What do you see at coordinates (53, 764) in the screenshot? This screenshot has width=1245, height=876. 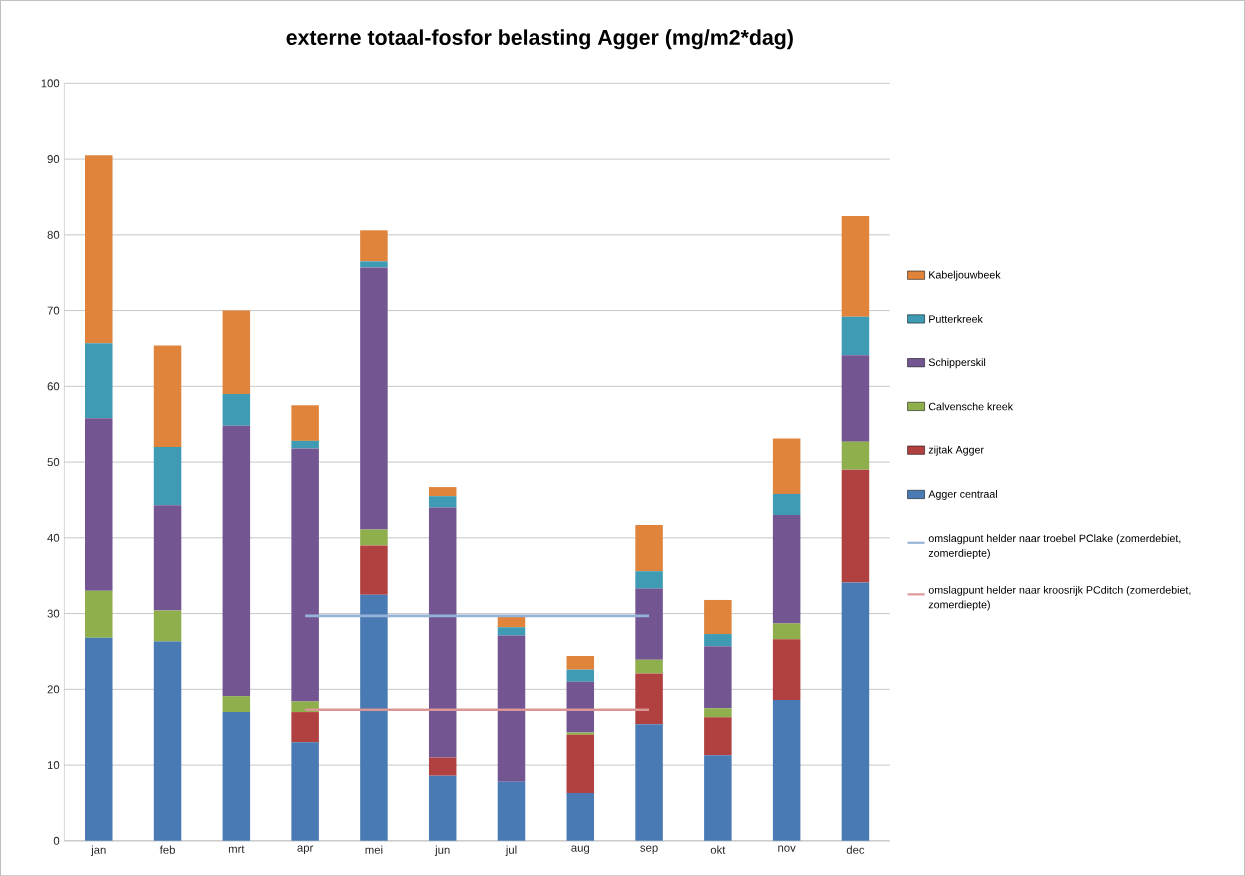 I see `y-tick-label: 10` at bounding box center [53, 764].